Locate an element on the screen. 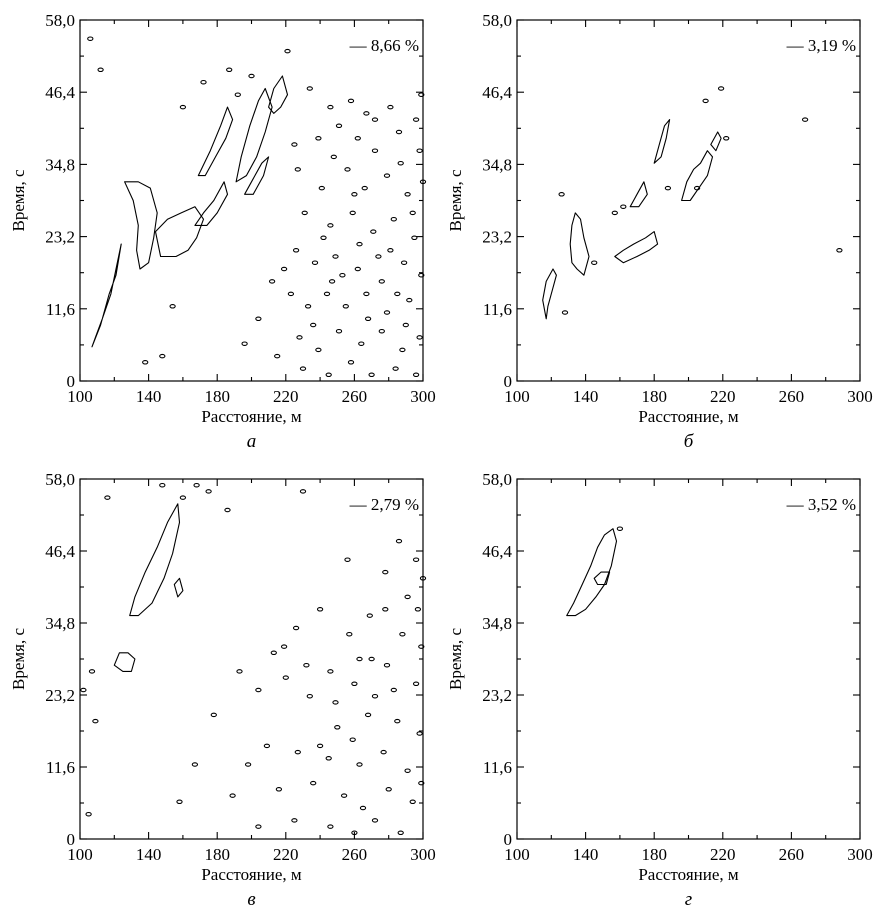 The height and width of the screenshot is (920, 879). y-tick-label: 11,6 is located at coordinates (497, 309).